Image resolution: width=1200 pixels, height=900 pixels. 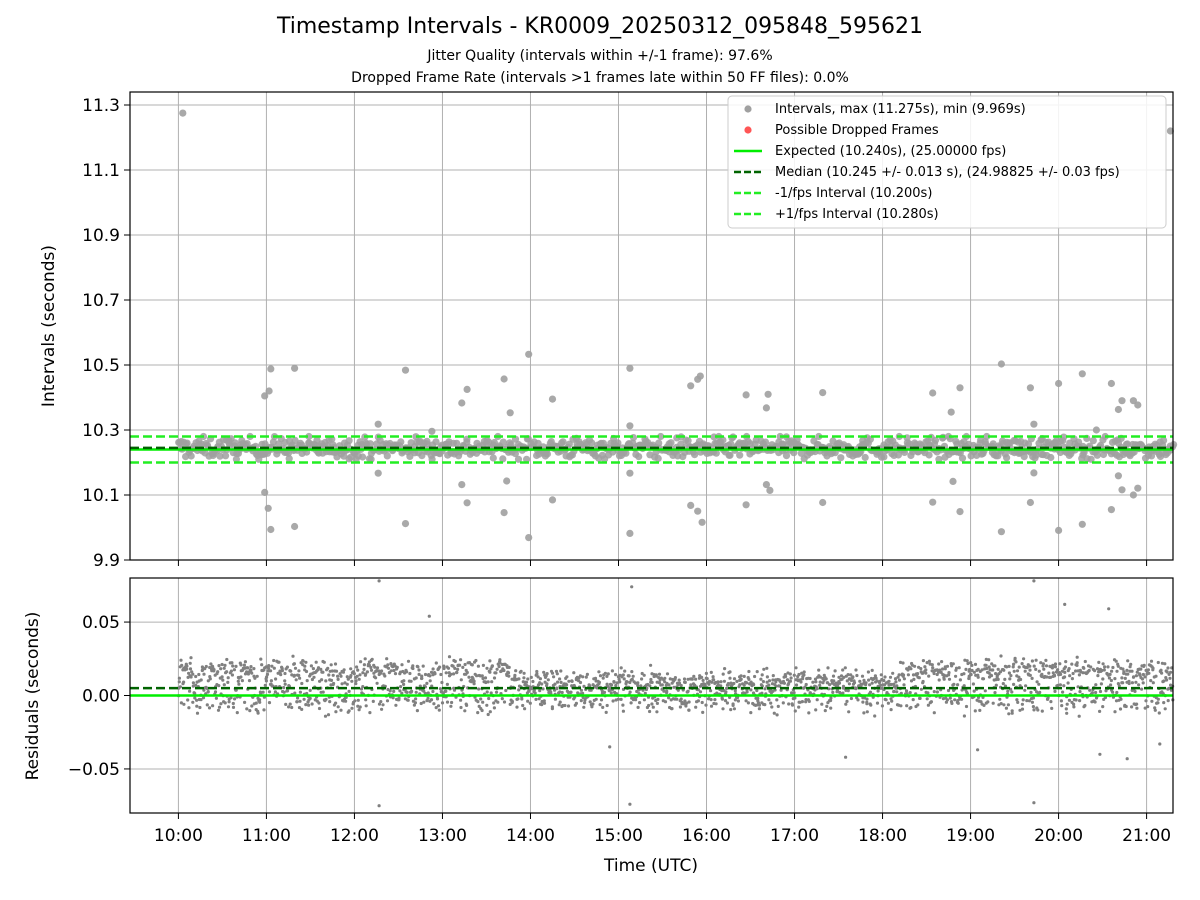 I want to click on intervals-y-tick-label: 9.9, so click(x=106, y=561).